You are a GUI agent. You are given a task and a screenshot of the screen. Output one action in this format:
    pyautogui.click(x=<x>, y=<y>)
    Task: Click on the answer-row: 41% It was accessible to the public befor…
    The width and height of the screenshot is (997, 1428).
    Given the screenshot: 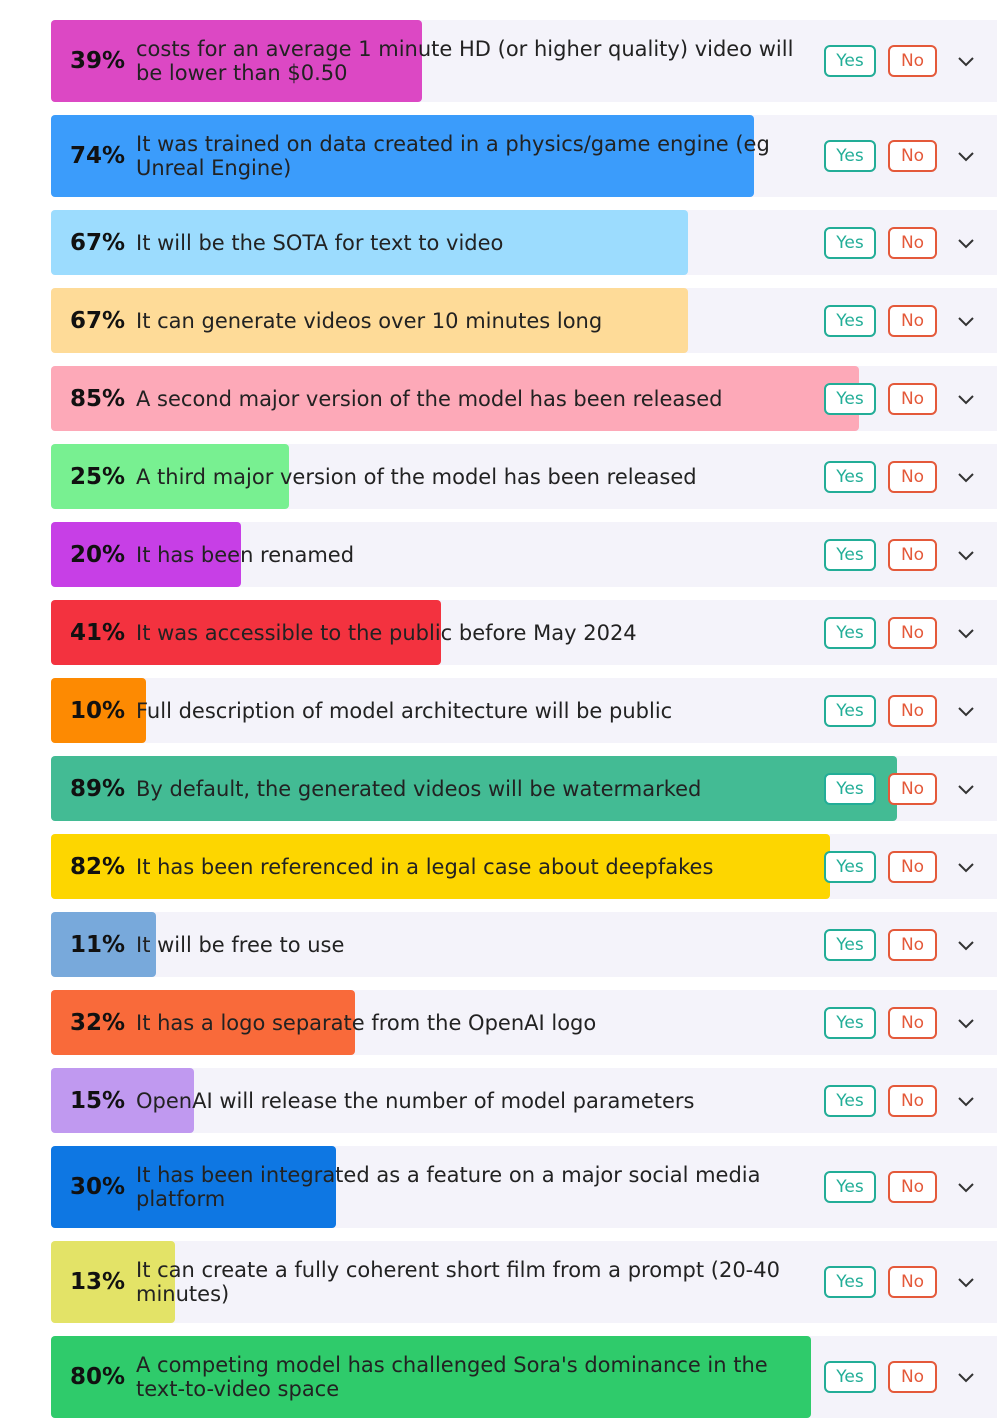 What is the action you would take?
    pyautogui.click(x=524, y=632)
    